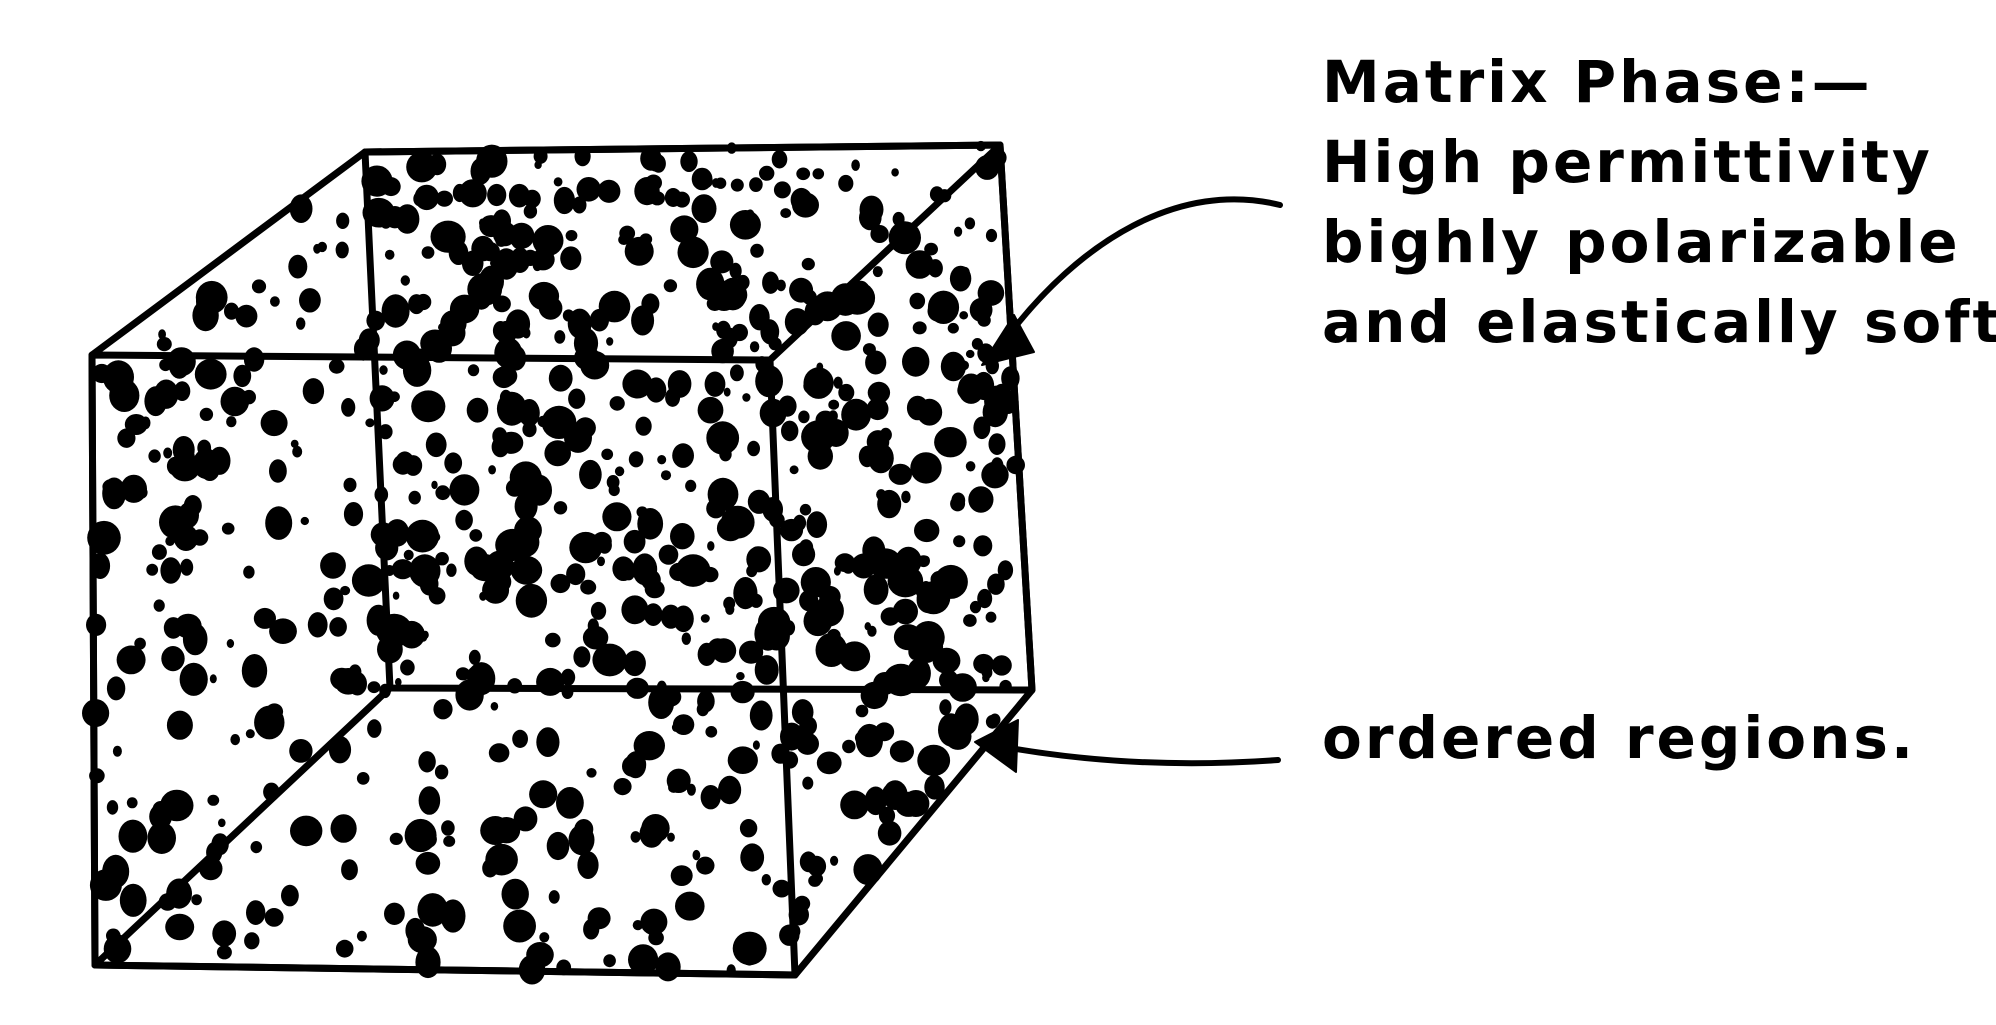 The width and height of the screenshot is (1996, 1025). What do you see at coordinates (1127, 746) in the screenshot?
I see `ordered-regions-arrow` at bounding box center [1127, 746].